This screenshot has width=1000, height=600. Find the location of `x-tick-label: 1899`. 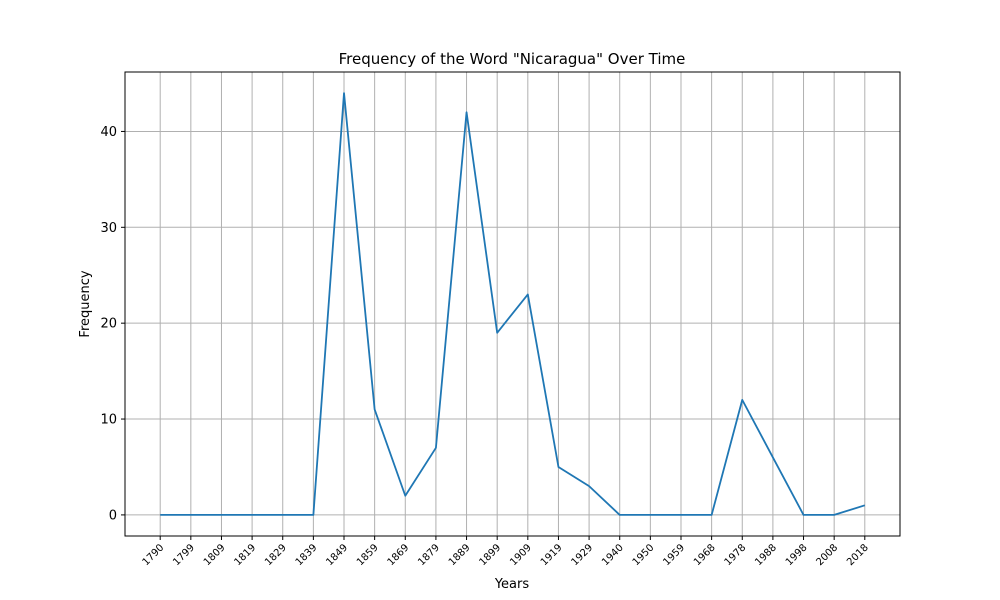

x-tick-label: 1899 is located at coordinates (491, 555).